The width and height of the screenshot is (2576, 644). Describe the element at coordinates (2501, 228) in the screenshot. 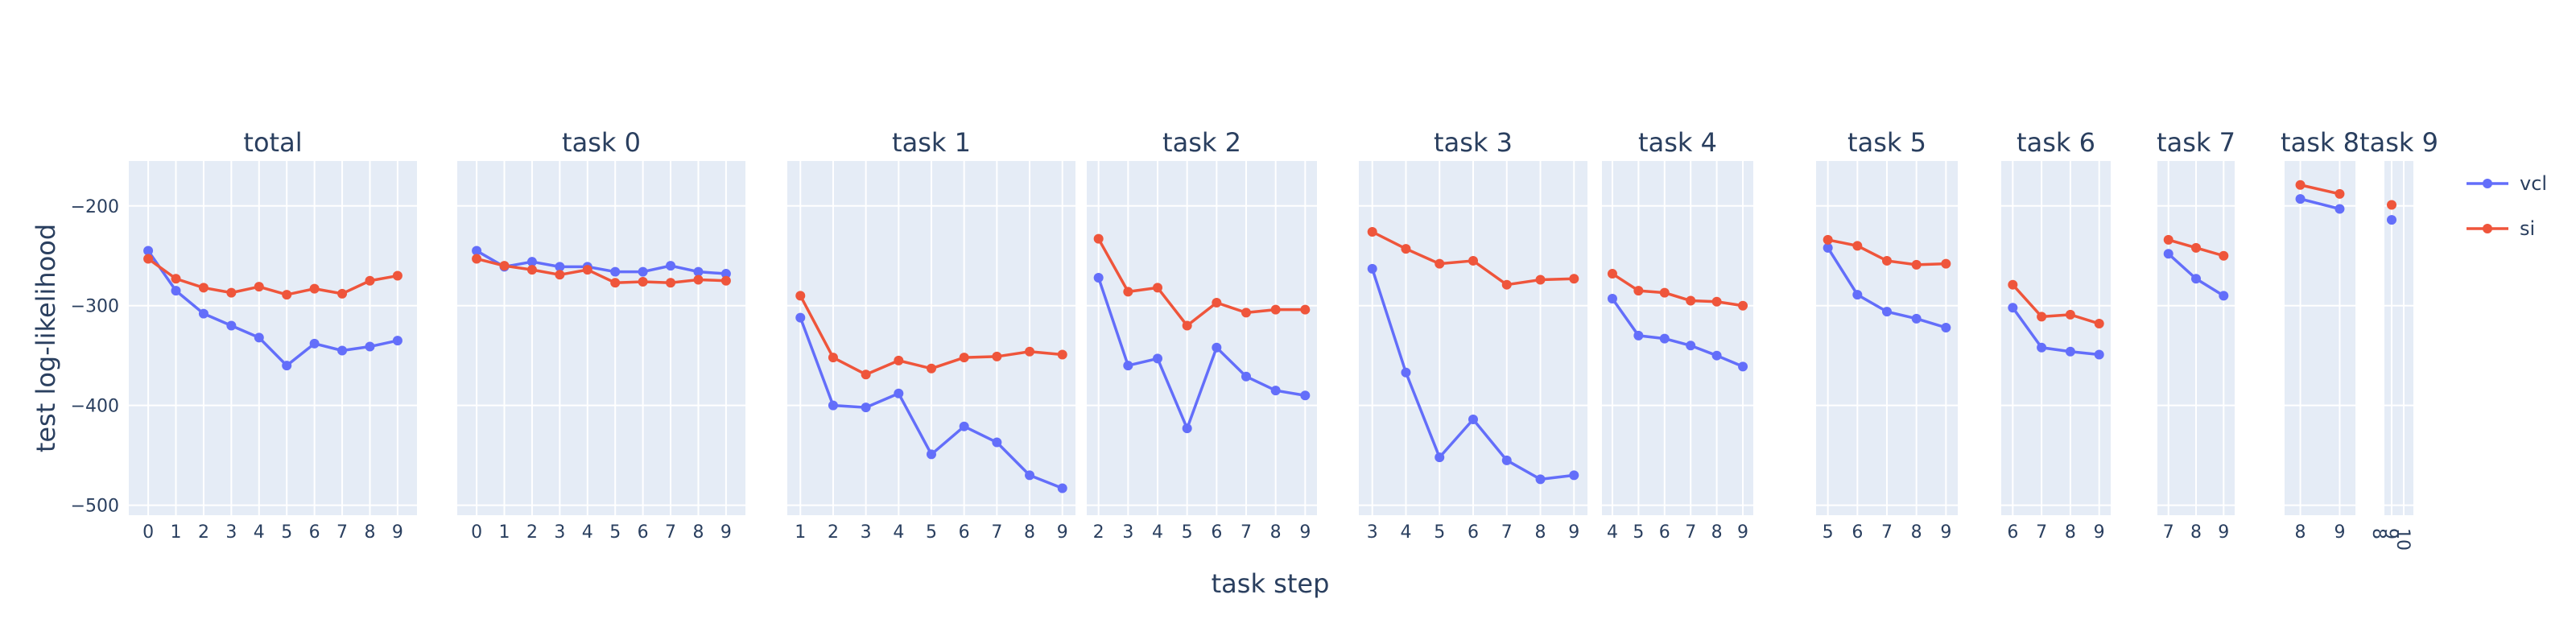

I see `legend-item-si: si` at that location.